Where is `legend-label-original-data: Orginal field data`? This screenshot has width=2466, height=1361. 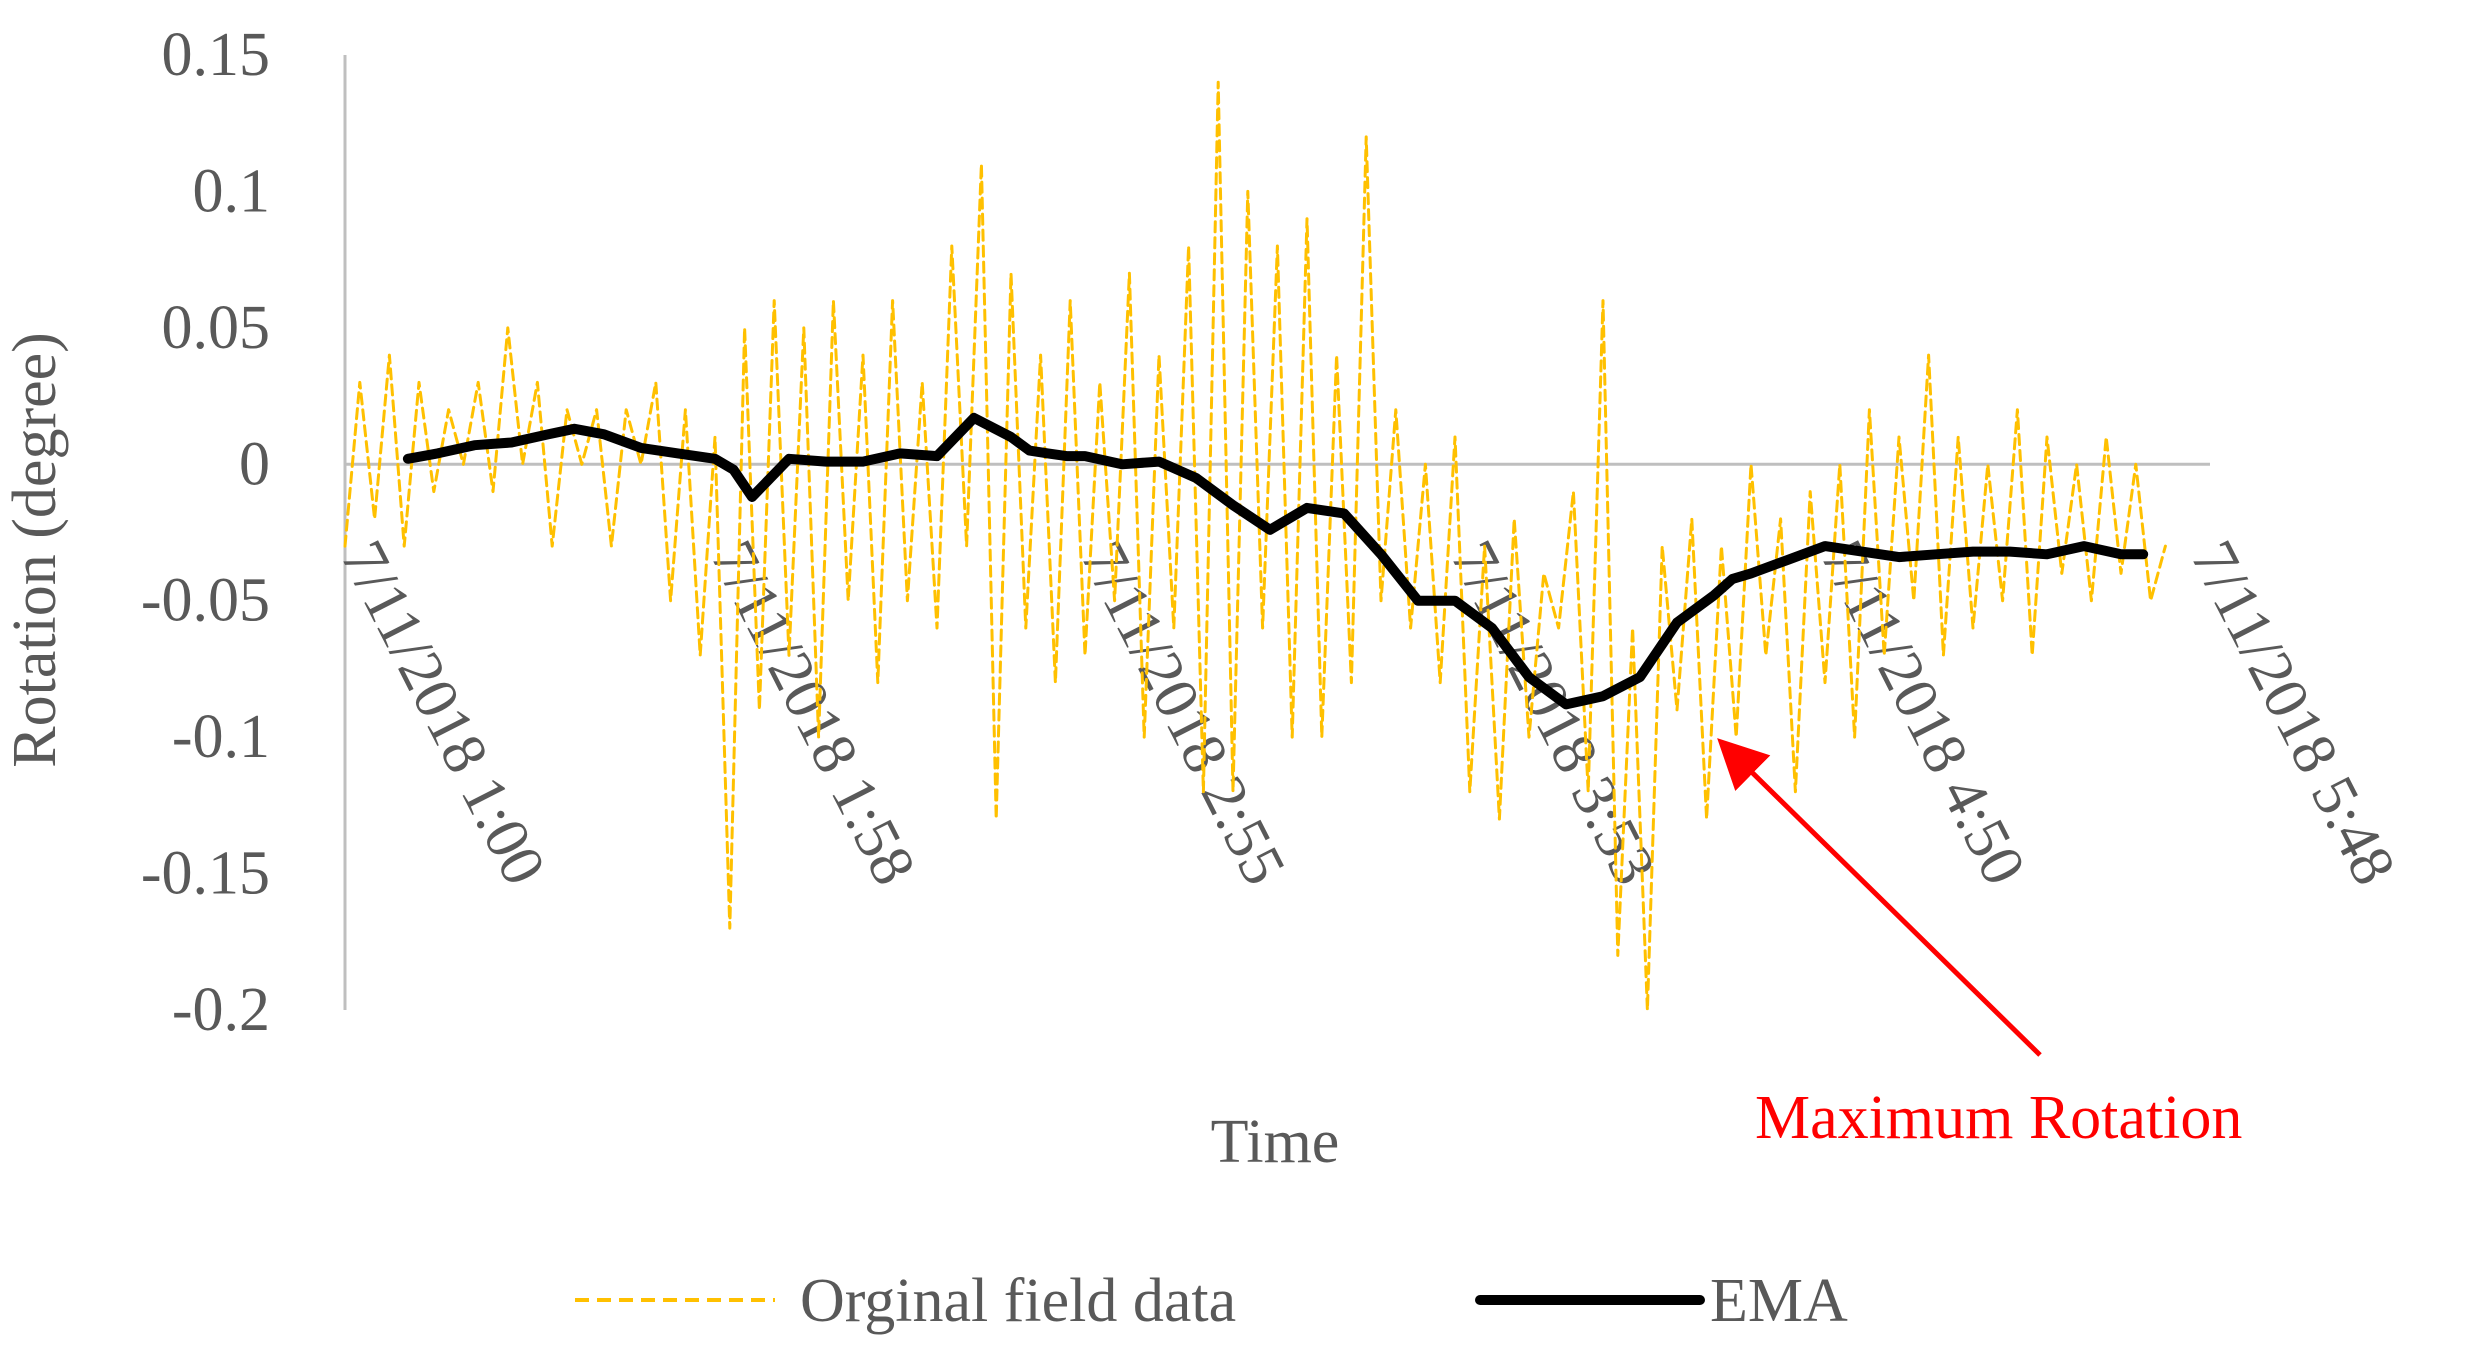 legend-label-original-data: Orginal field data is located at coordinates (1018, 1301).